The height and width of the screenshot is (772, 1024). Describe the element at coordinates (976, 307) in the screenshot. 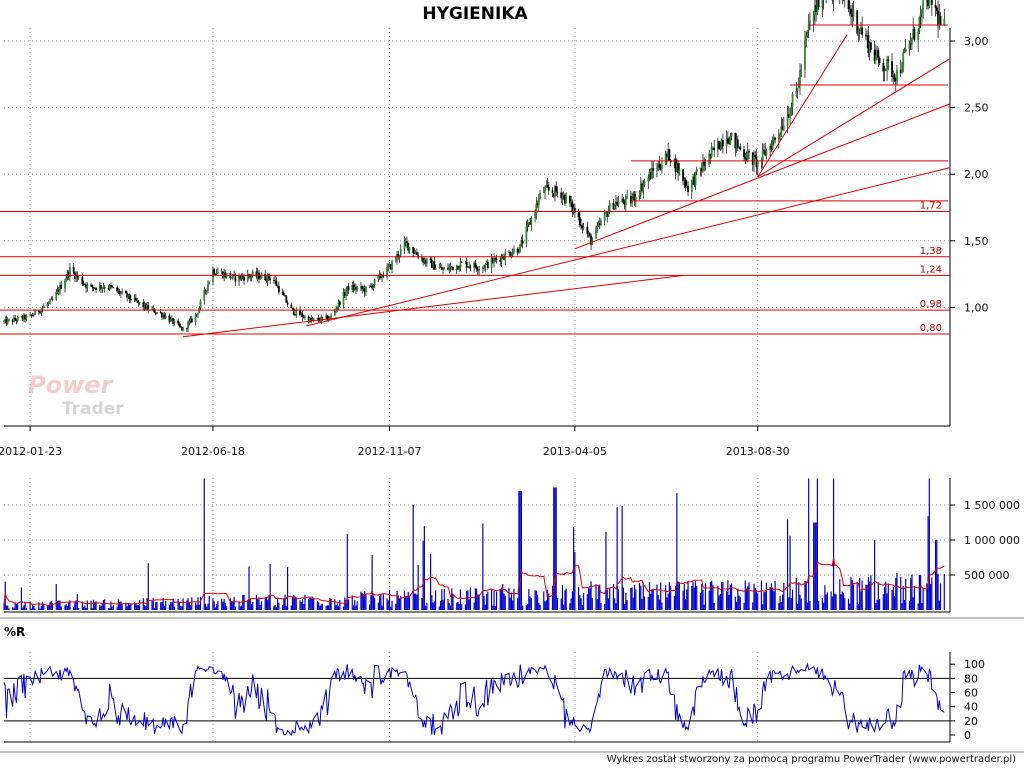

I see `y-tick-label: 1,00` at that location.